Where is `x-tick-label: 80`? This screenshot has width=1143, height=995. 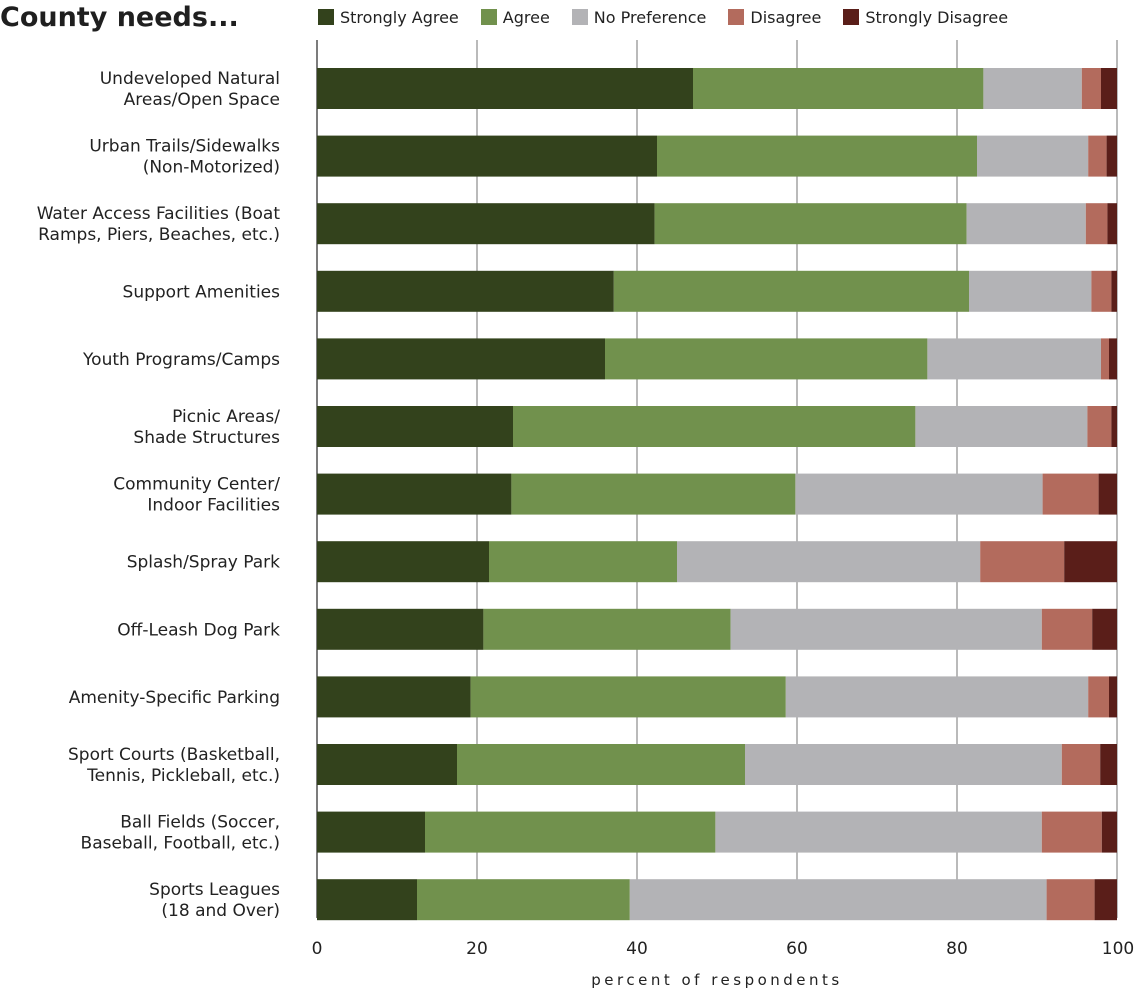
x-tick-label: 80 is located at coordinates (957, 949).